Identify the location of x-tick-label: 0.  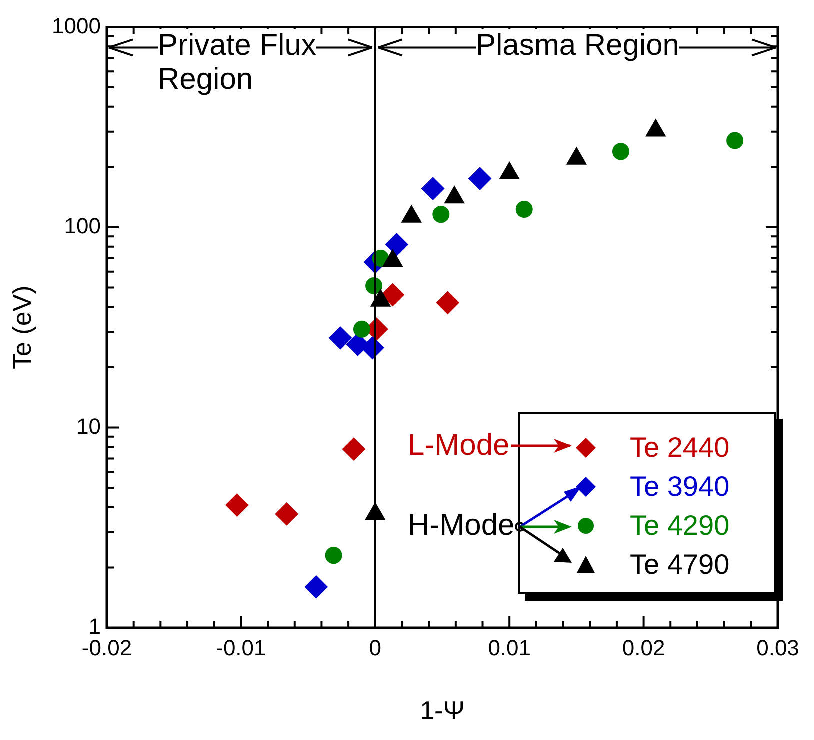
(375, 647).